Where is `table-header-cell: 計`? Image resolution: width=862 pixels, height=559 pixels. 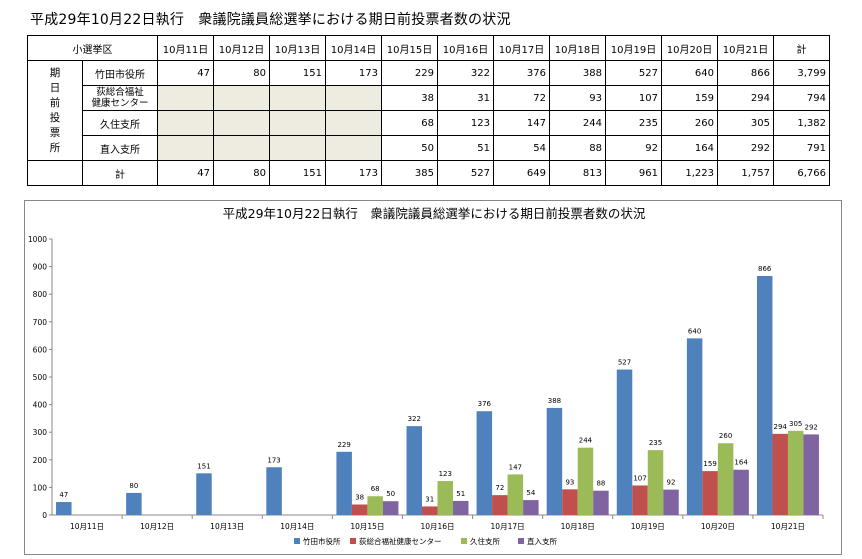
table-header-cell: 計 is located at coordinates (801, 48).